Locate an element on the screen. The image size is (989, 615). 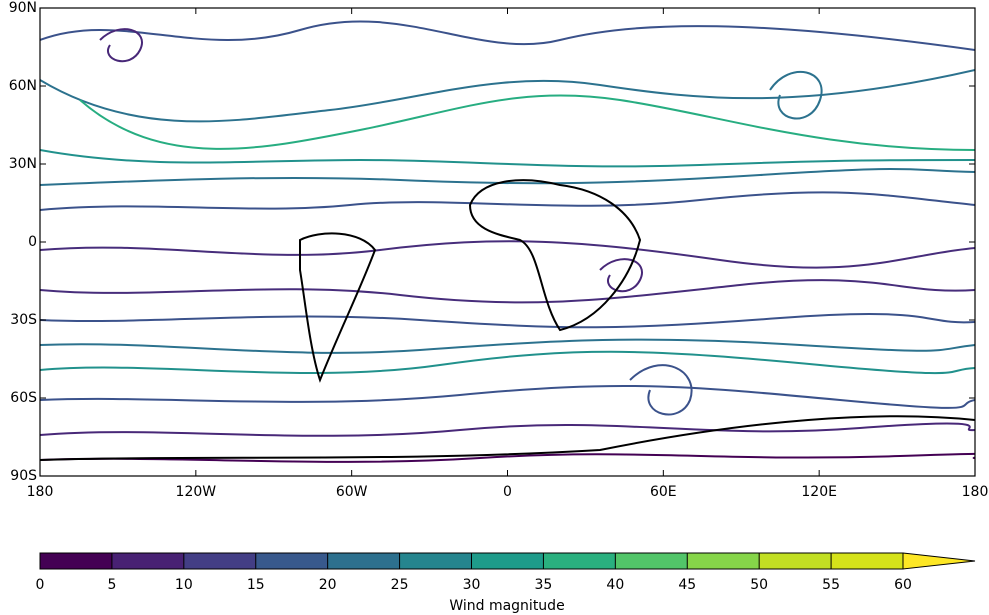
colorbar-tick-label: 45 is located at coordinates (687, 585).